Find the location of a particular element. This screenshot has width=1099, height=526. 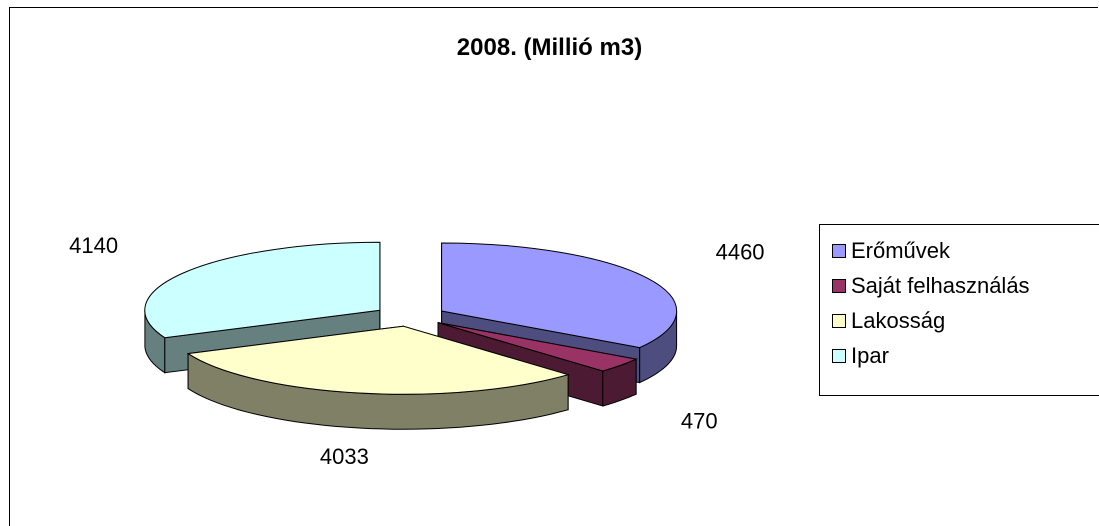

data-label: 470 is located at coordinates (699, 421).